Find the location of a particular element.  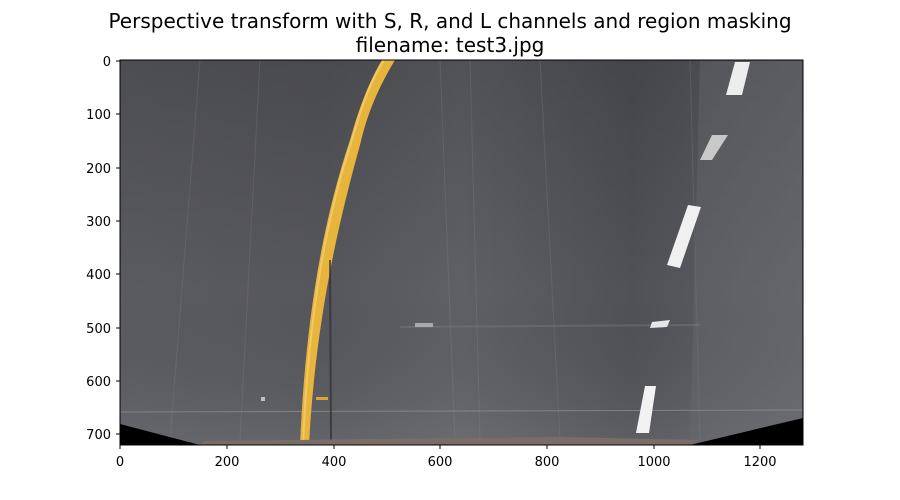

y-tick-label: 100 is located at coordinates (98, 115).